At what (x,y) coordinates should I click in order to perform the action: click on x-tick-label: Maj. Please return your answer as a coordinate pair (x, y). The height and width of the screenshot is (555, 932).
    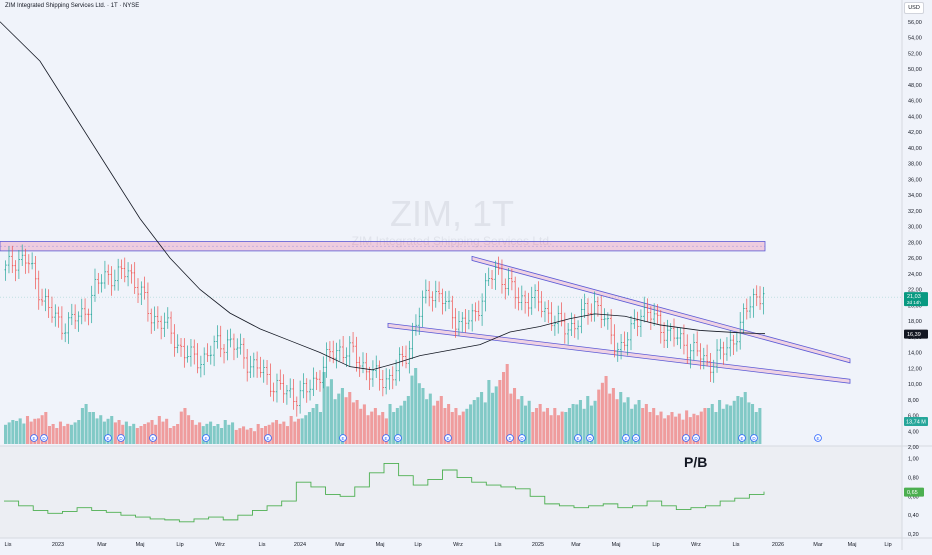
    Looking at the image, I should click on (380, 545).